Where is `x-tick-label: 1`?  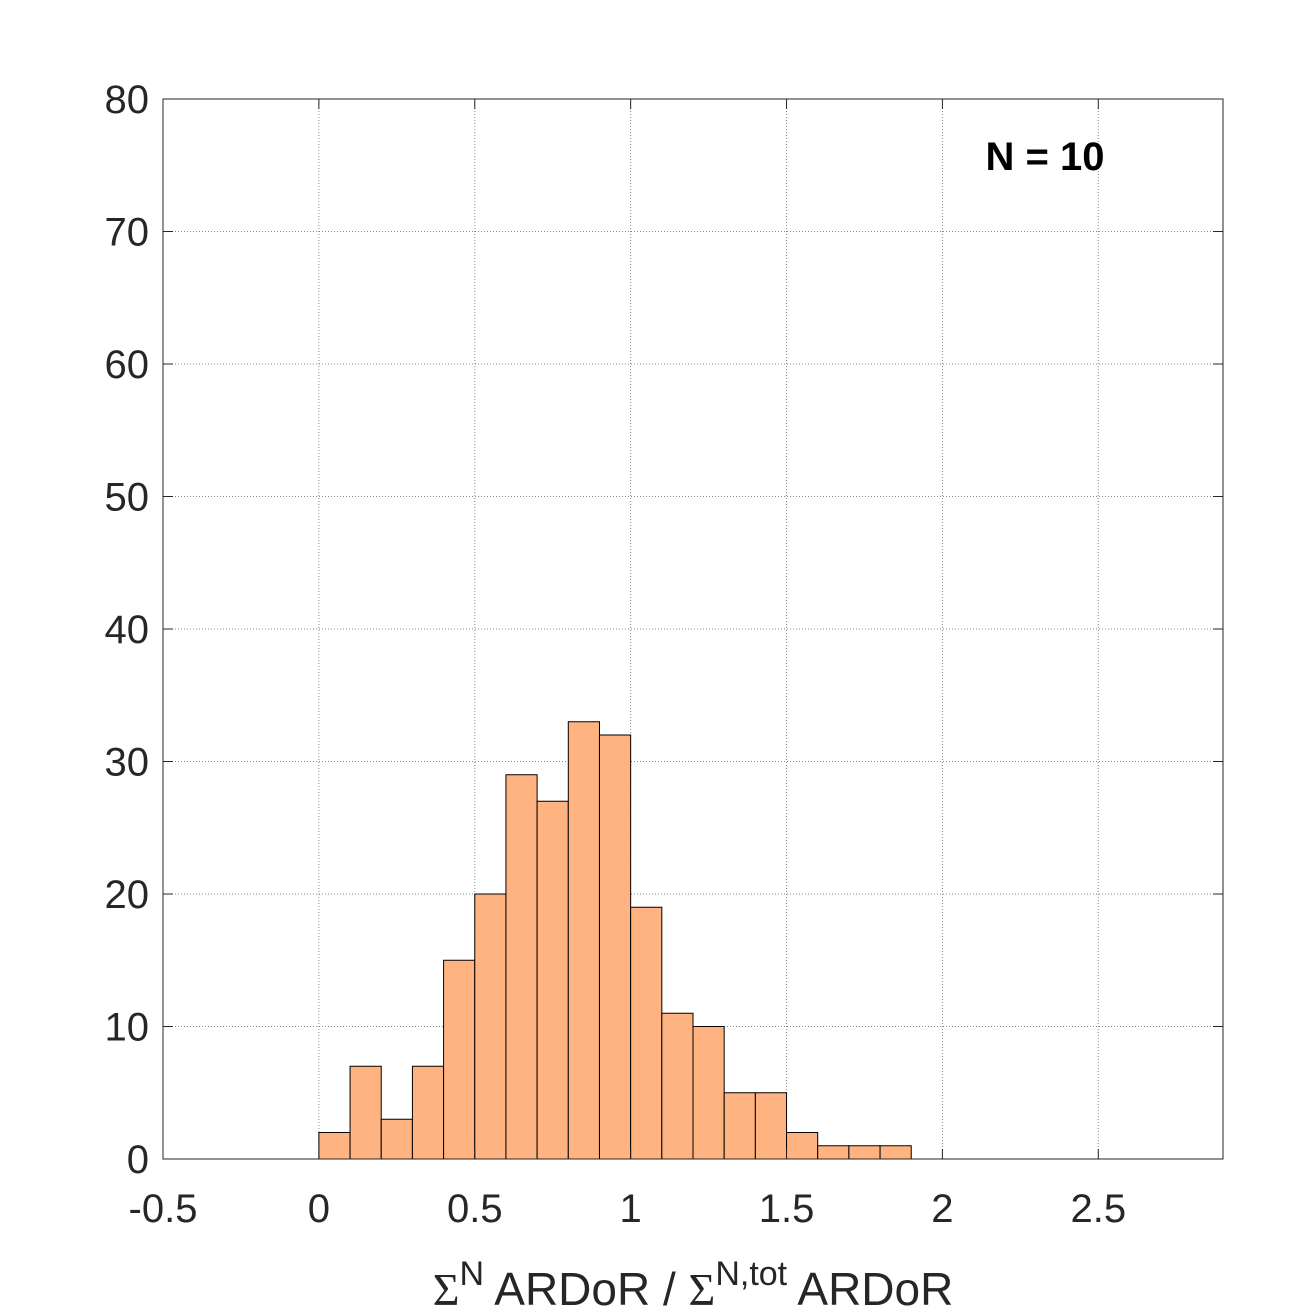 x-tick-label: 1 is located at coordinates (631, 1209).